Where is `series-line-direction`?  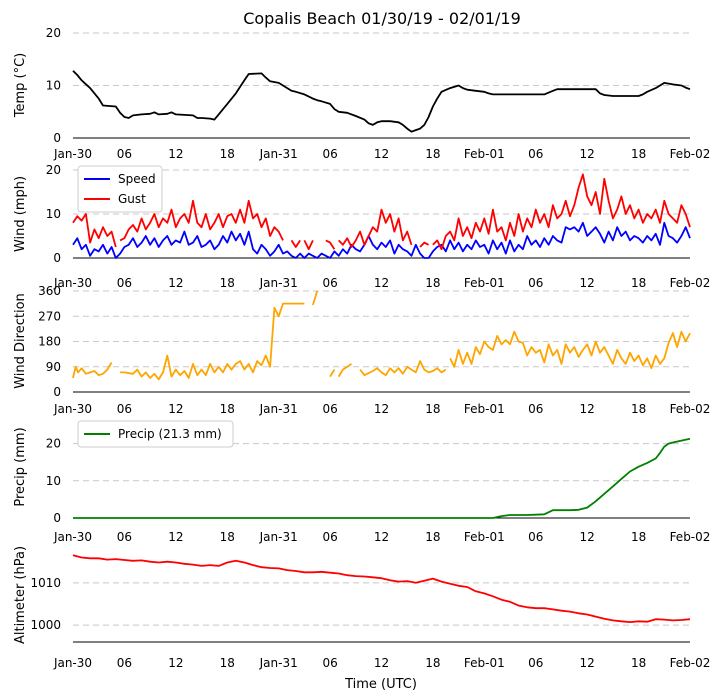
series-line-direction is located at coordinates (381, 335).